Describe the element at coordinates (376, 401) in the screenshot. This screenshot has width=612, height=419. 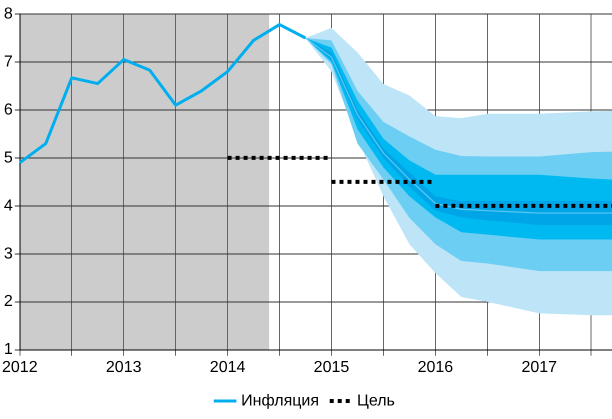
I see `legend-label: Цель` at that location.